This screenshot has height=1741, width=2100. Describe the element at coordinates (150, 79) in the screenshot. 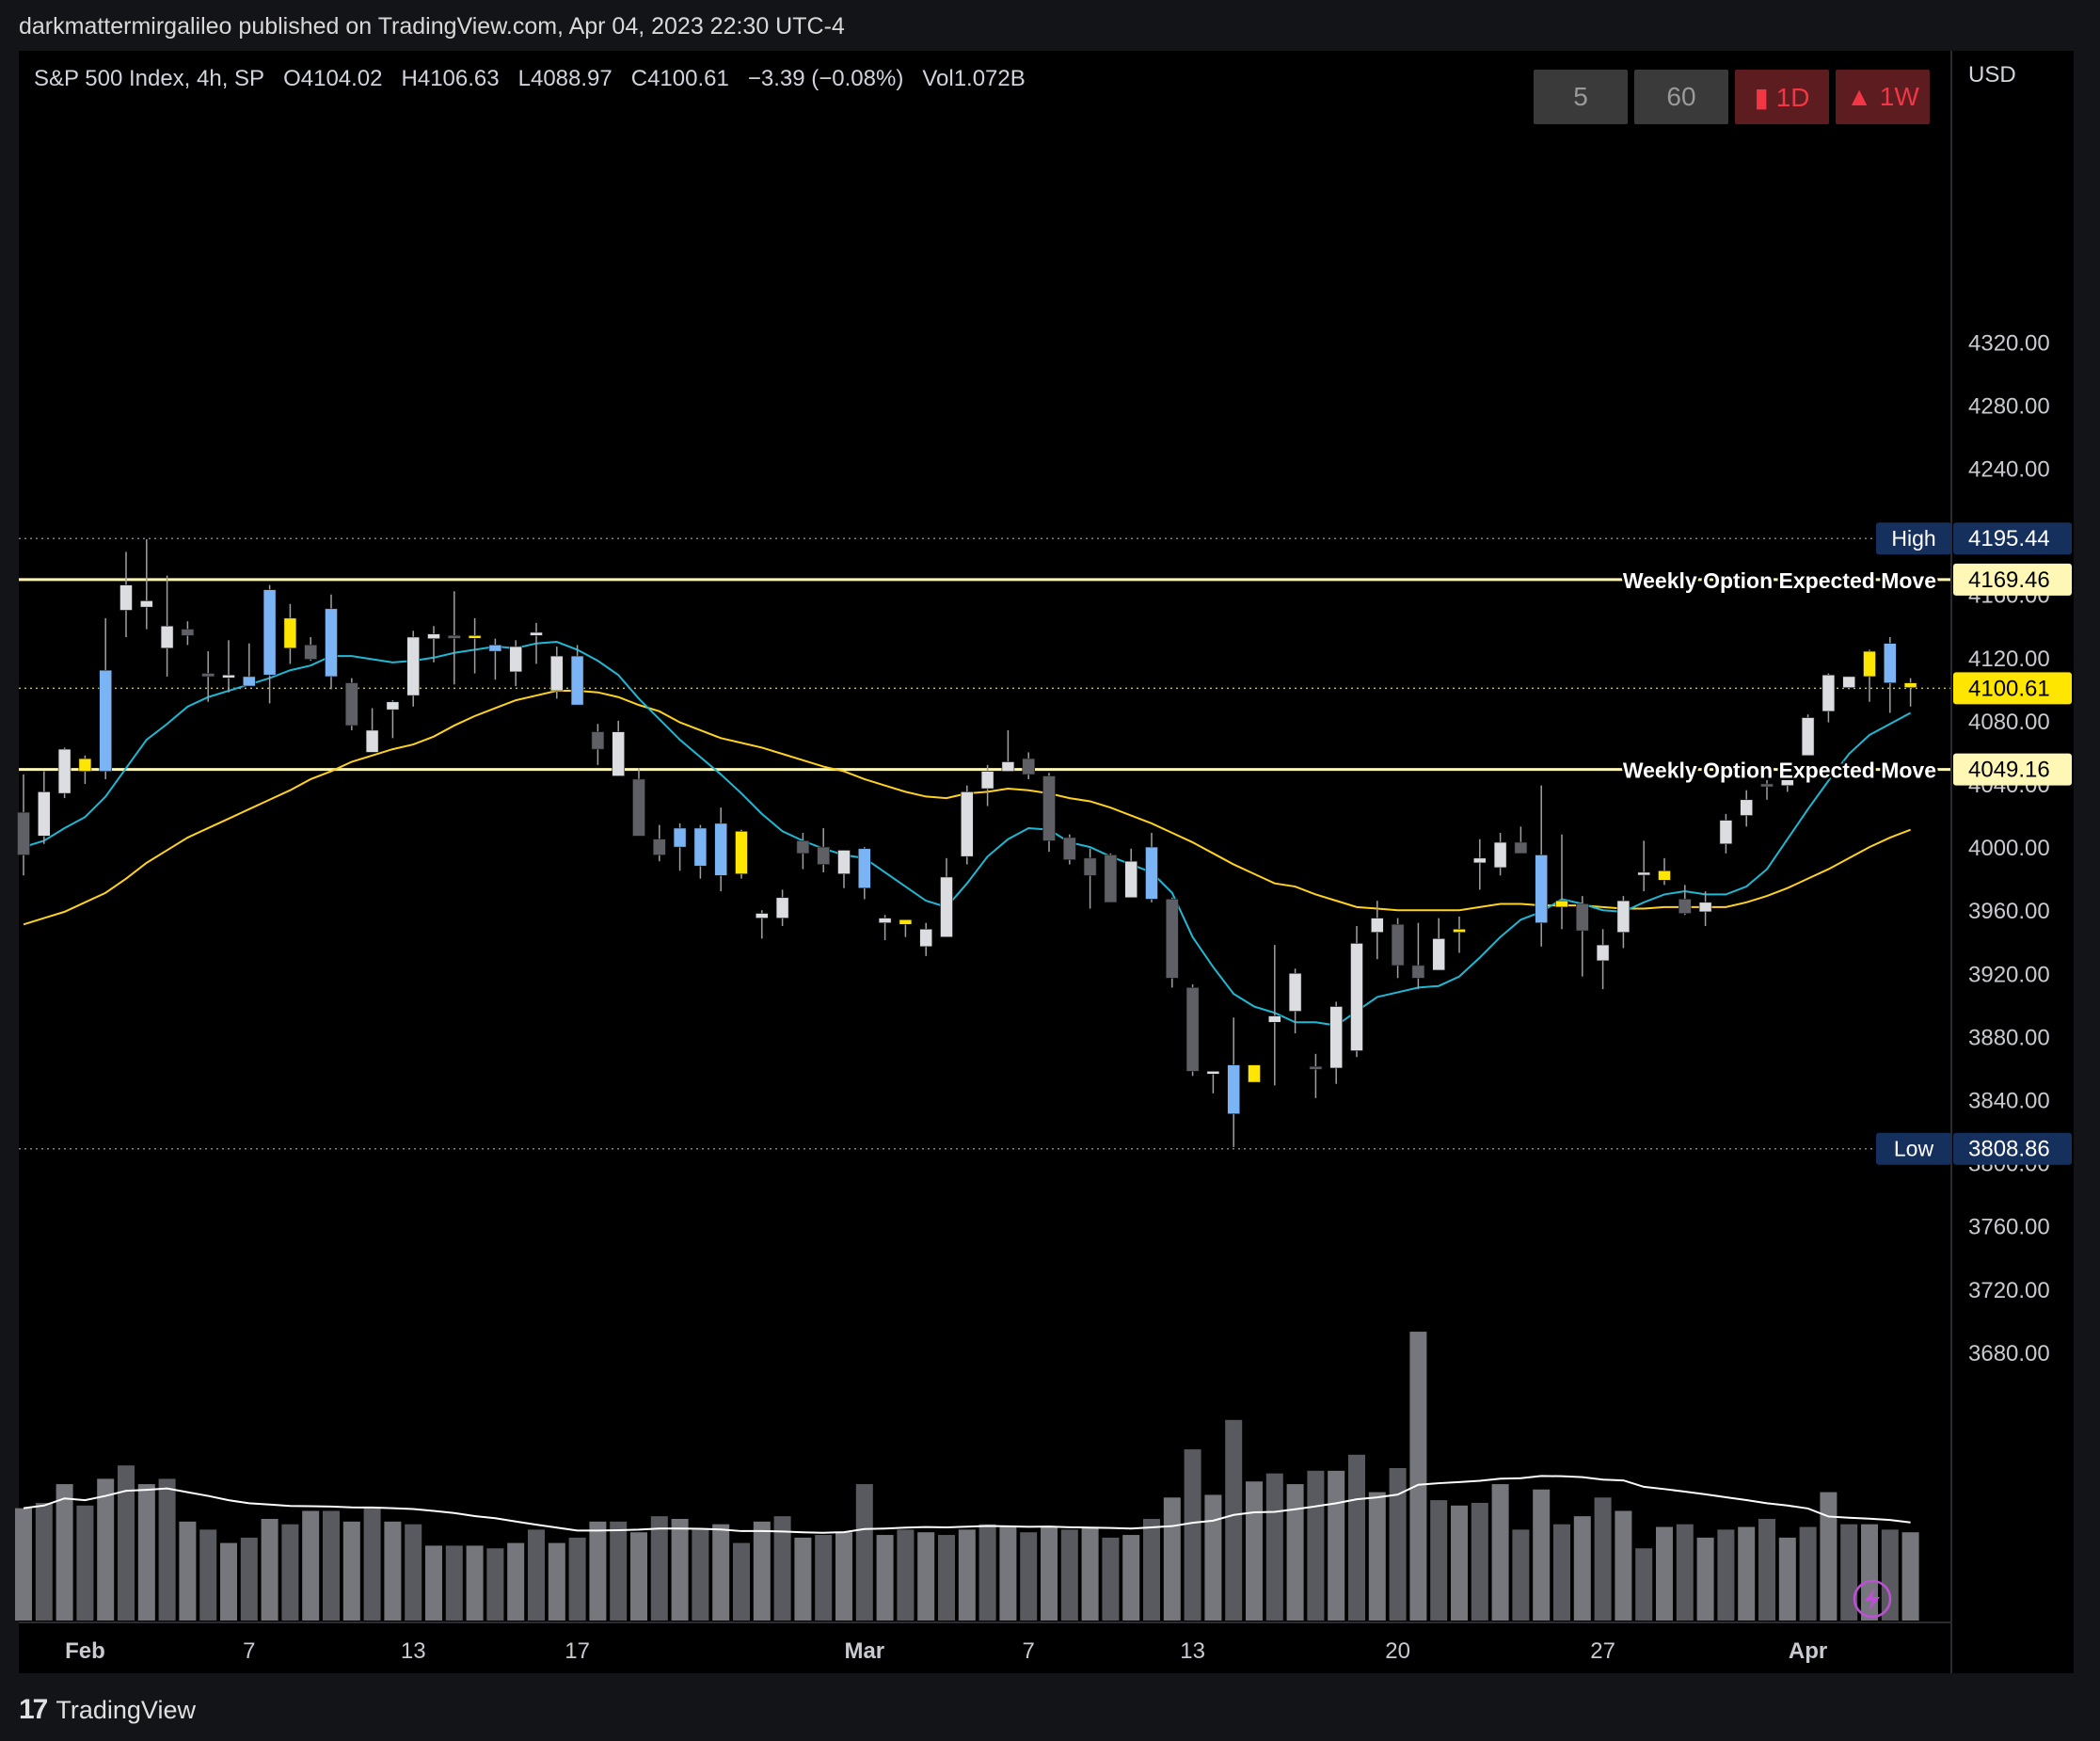

I see `symbol-label: S&P 500 Index, 4h, SP` at that location.